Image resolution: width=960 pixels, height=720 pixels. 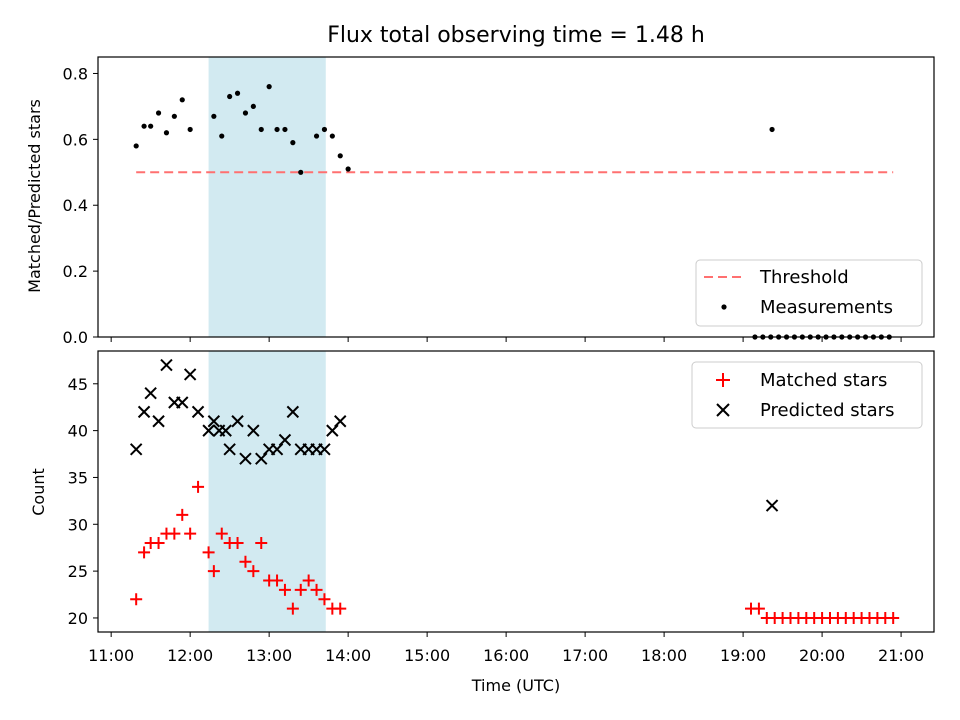 I want to click on bottom-y-axis-label: Count, so click(x=38, y=492).